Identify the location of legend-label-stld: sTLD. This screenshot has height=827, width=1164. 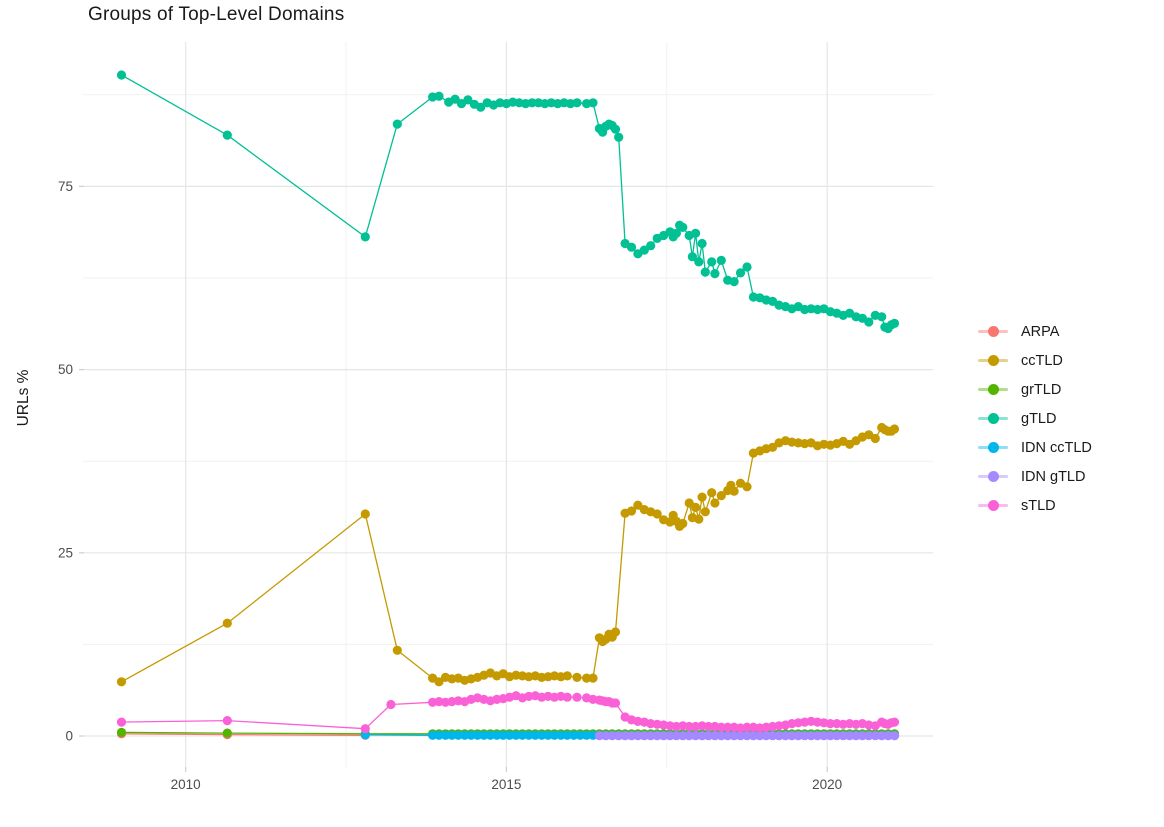
(1038, 505).